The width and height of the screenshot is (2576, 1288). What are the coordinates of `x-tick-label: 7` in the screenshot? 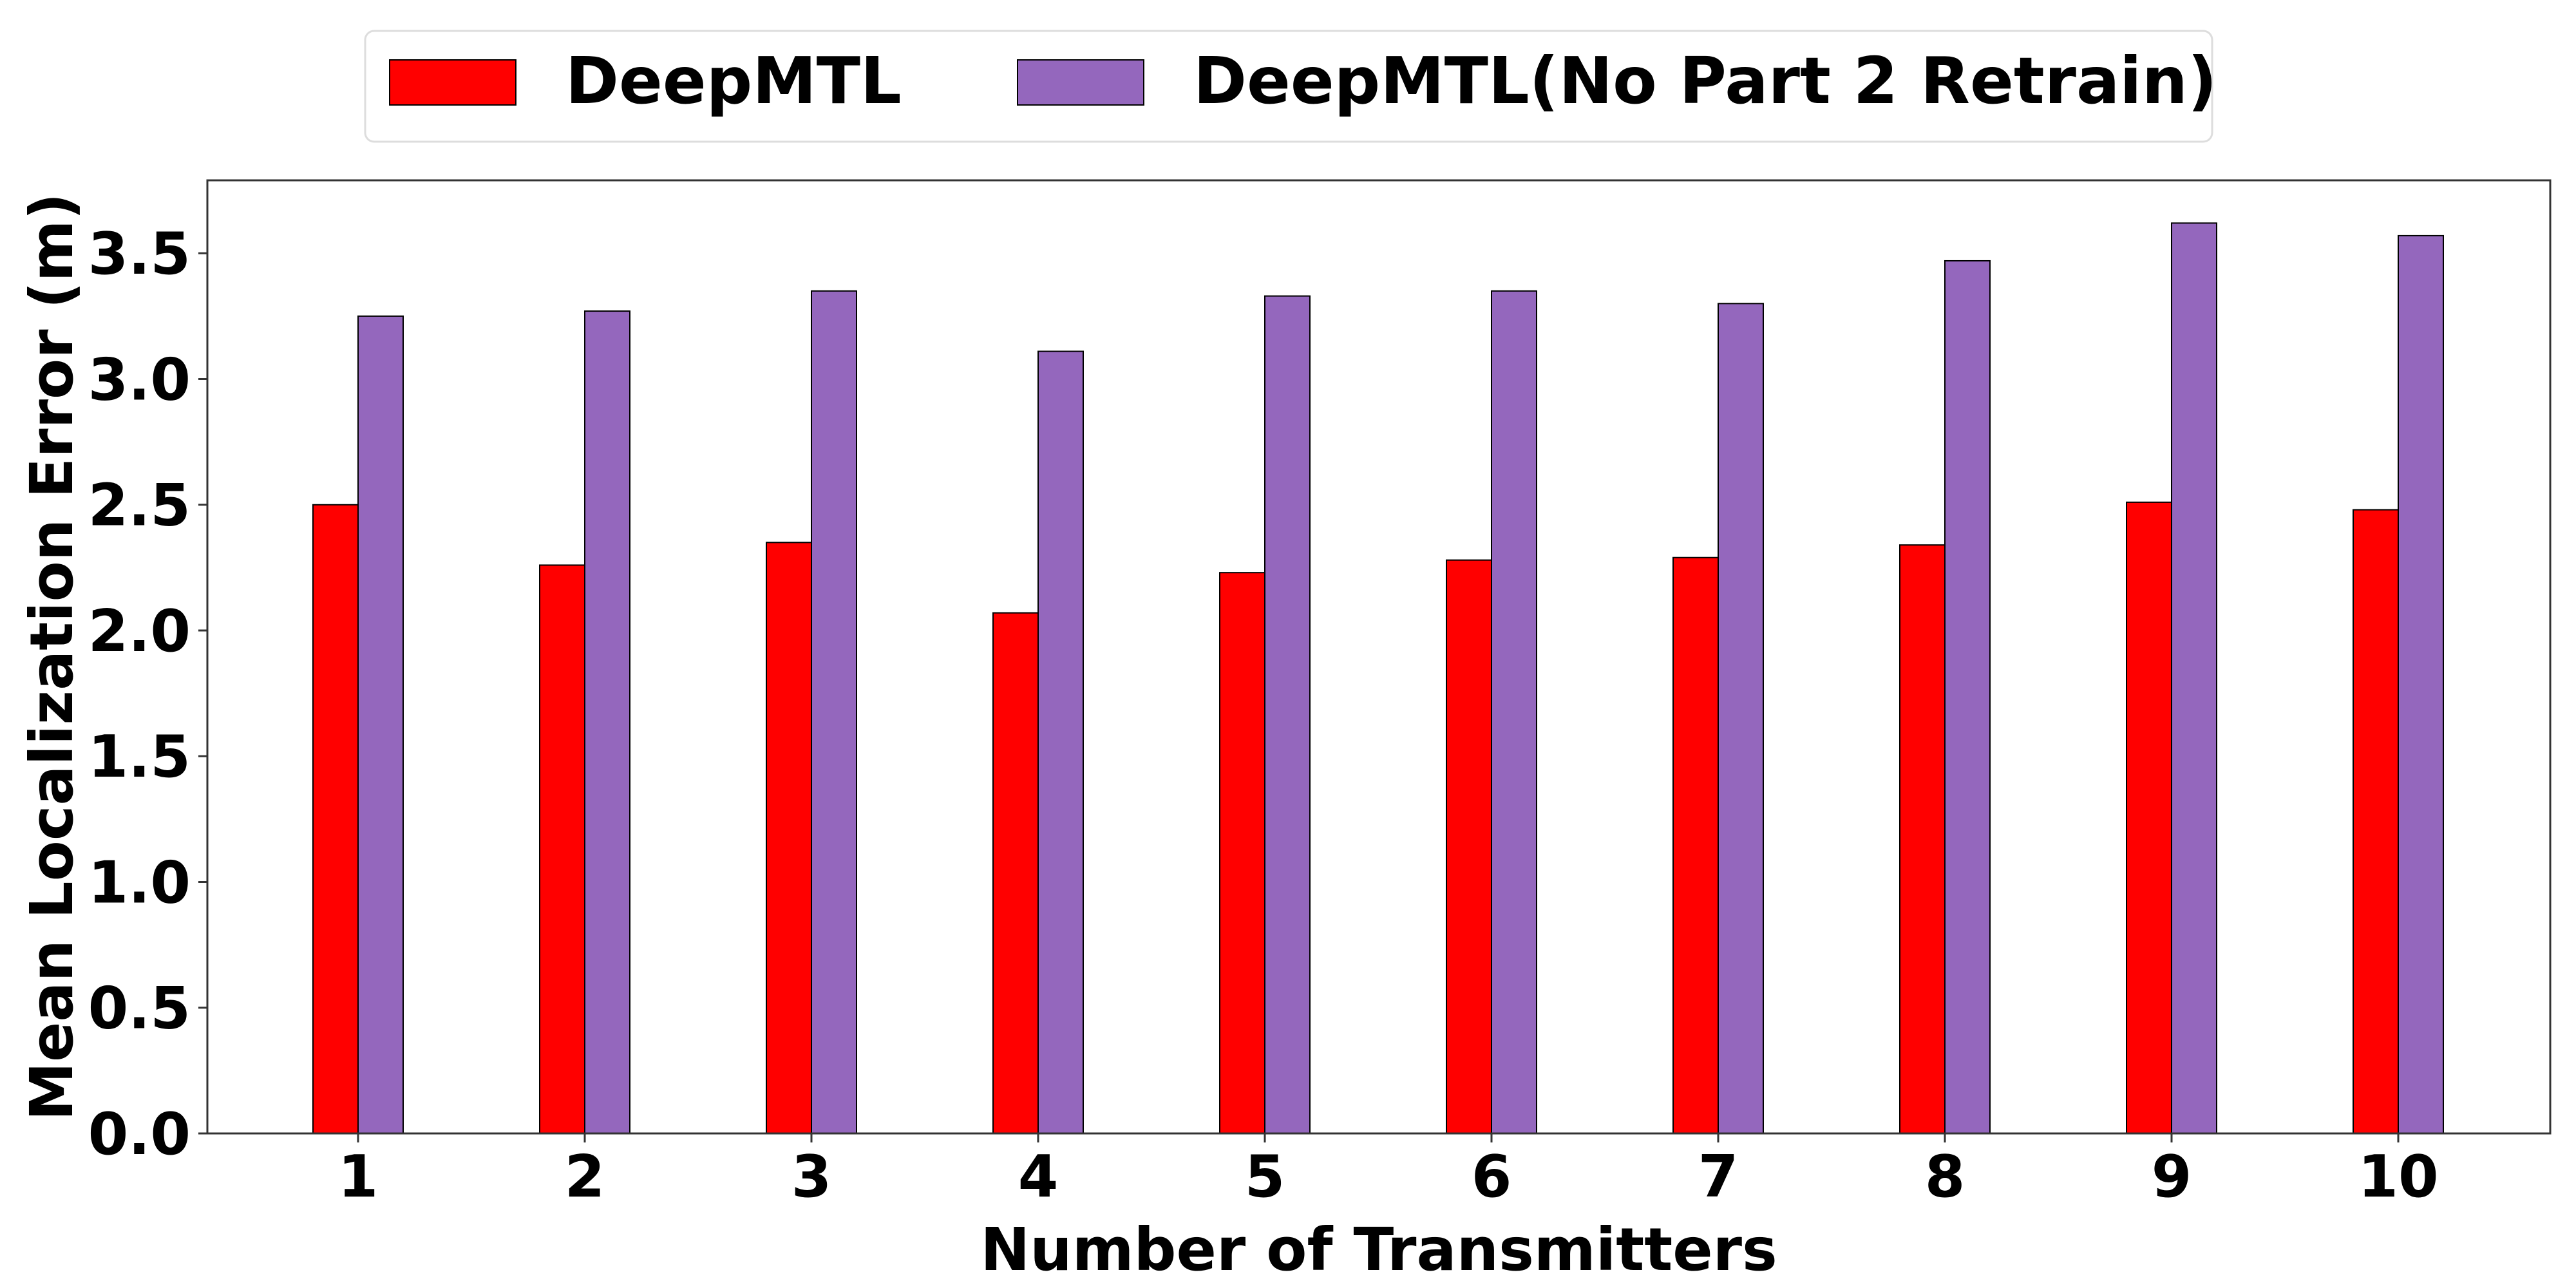 It's located at (1719, 1177).